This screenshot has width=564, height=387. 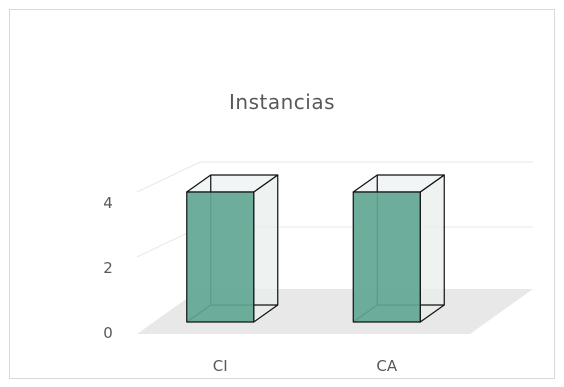 I want to click on gridline-side, so click(x=168, y=177).